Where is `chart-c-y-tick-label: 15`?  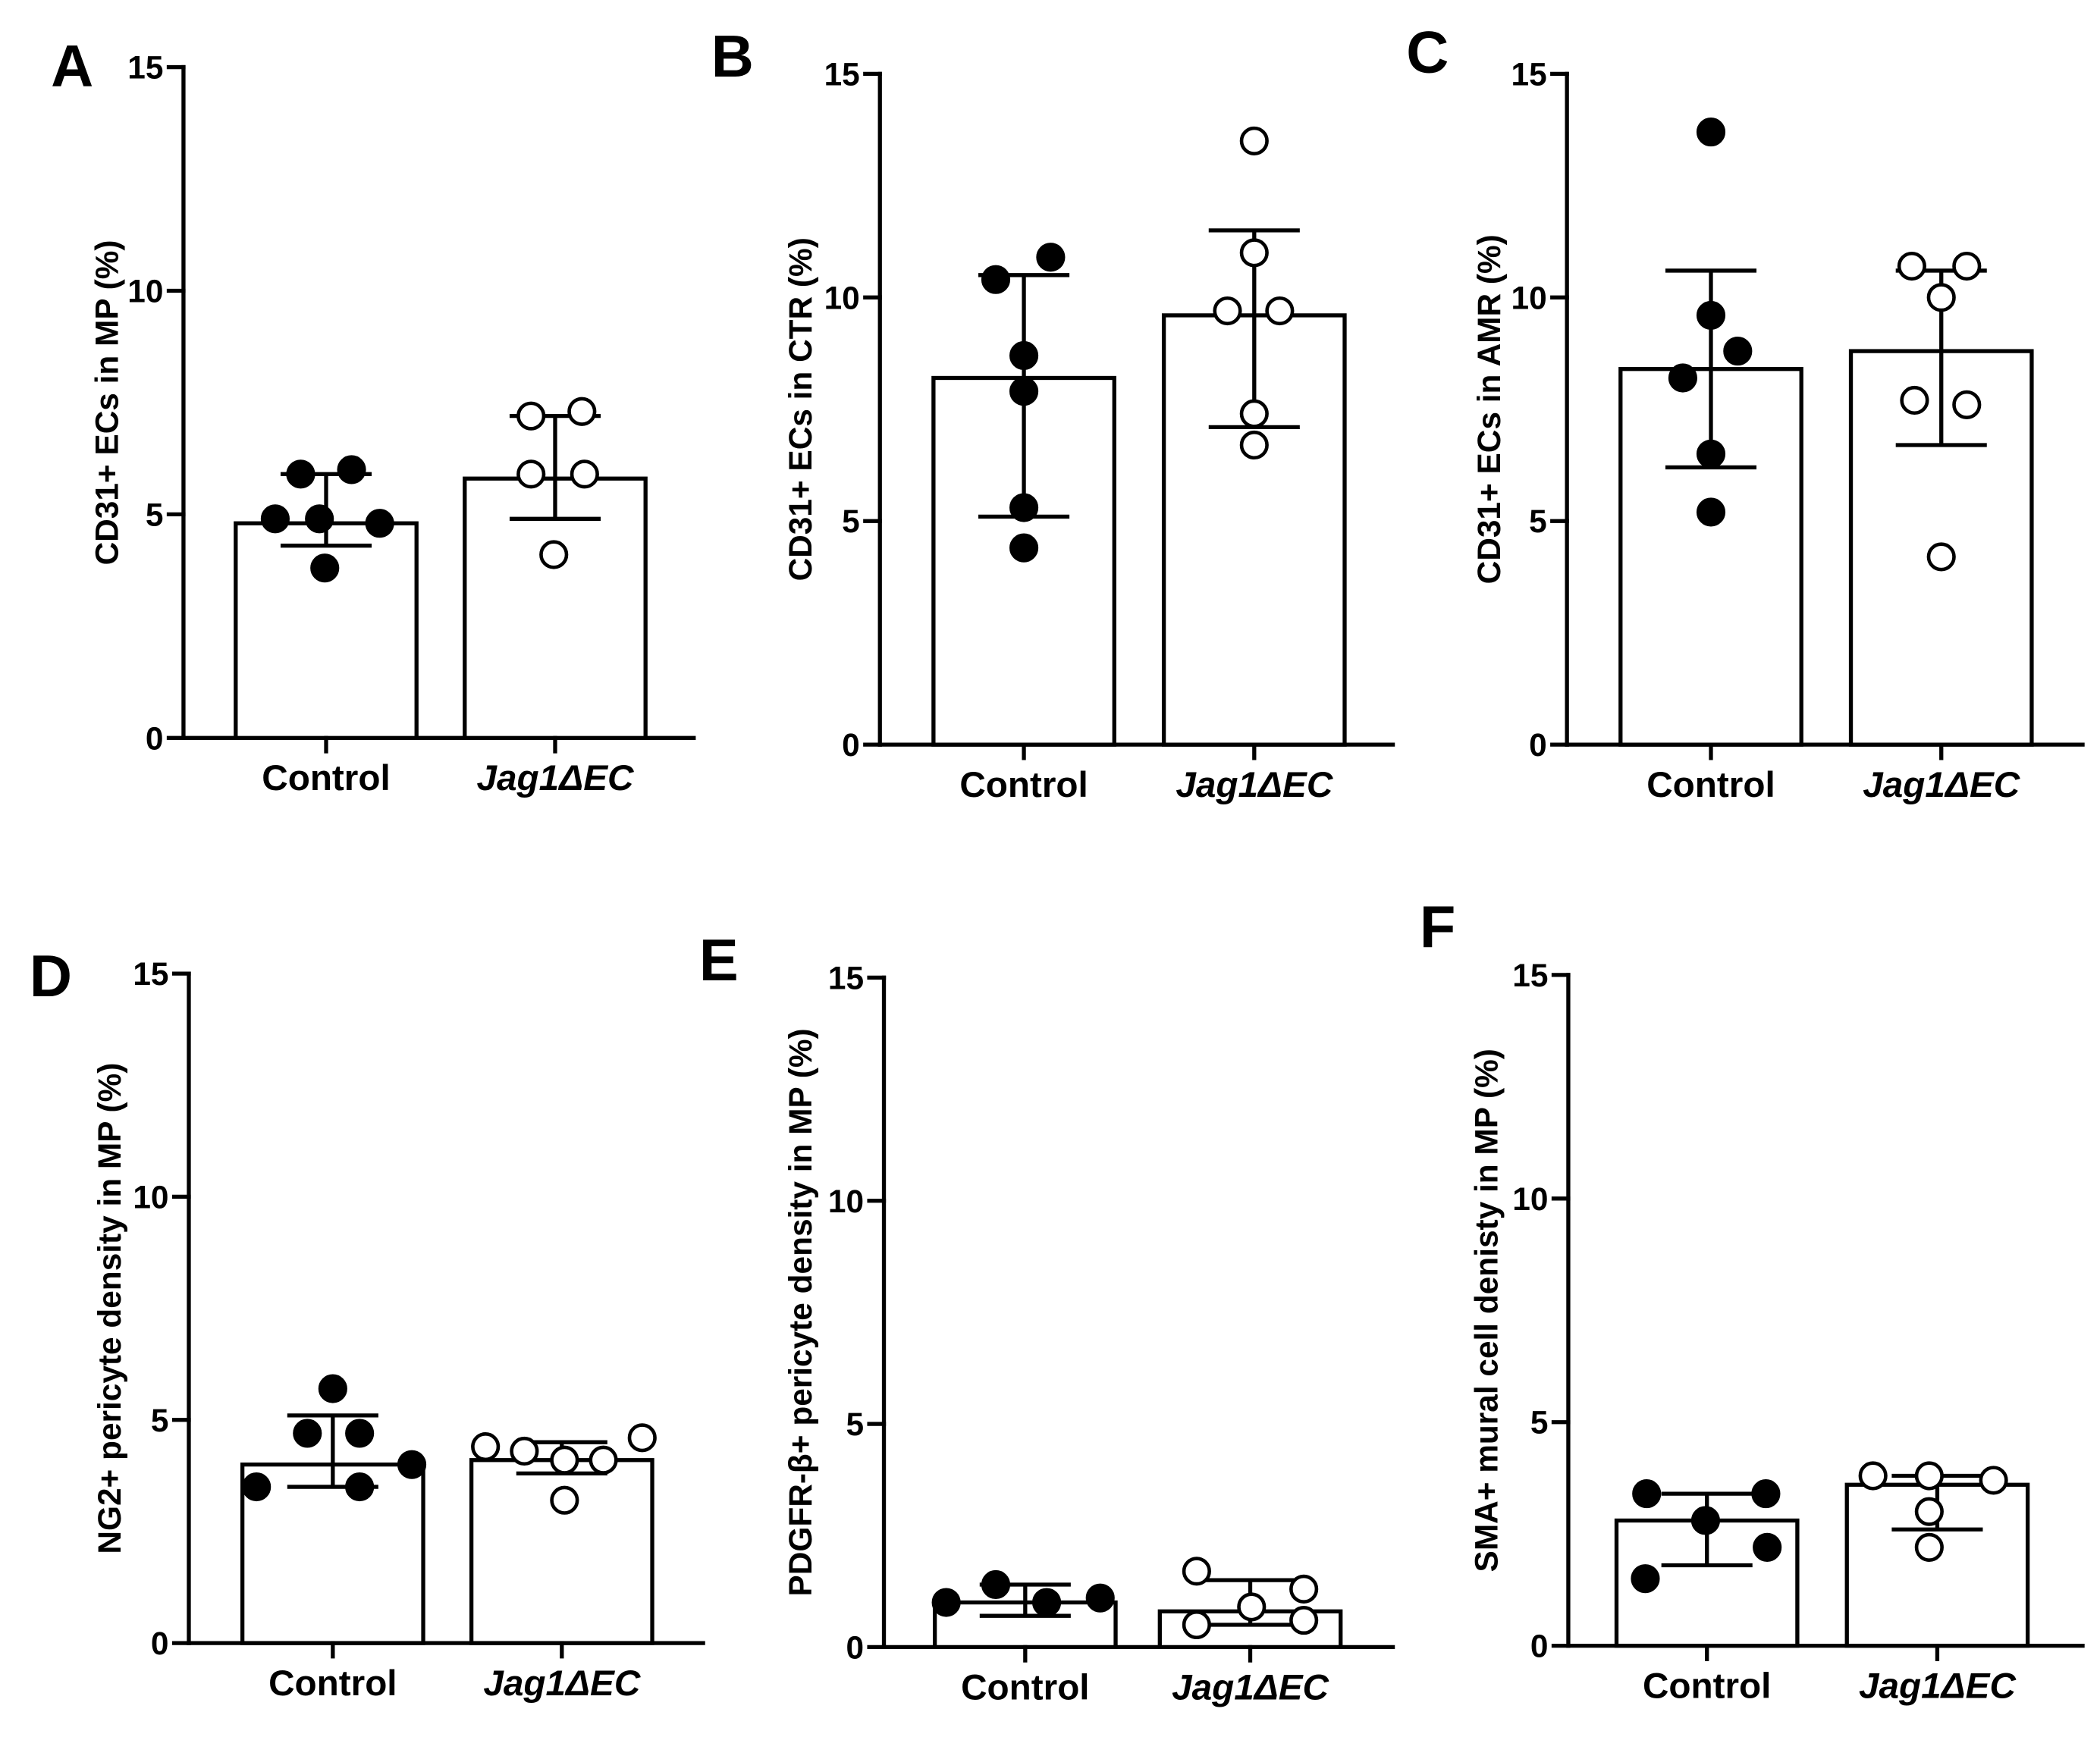 chart-c-y-tick-label: 15 is located at coordinates (1529, 74).